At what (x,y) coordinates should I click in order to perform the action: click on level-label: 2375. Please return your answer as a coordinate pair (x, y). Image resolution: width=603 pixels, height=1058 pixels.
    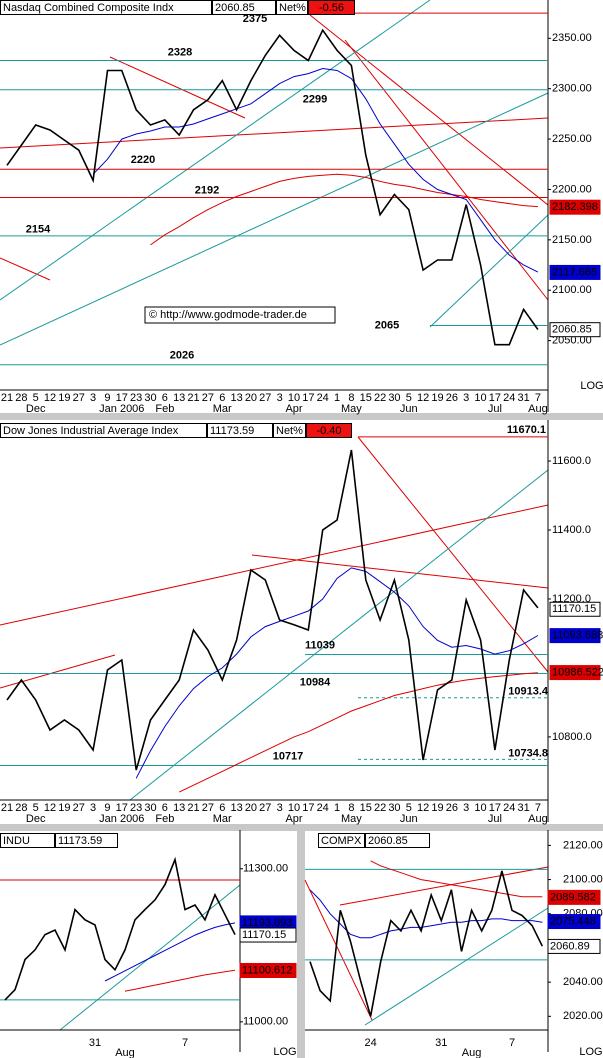
    Looking at the image, I should click on (255, 19).